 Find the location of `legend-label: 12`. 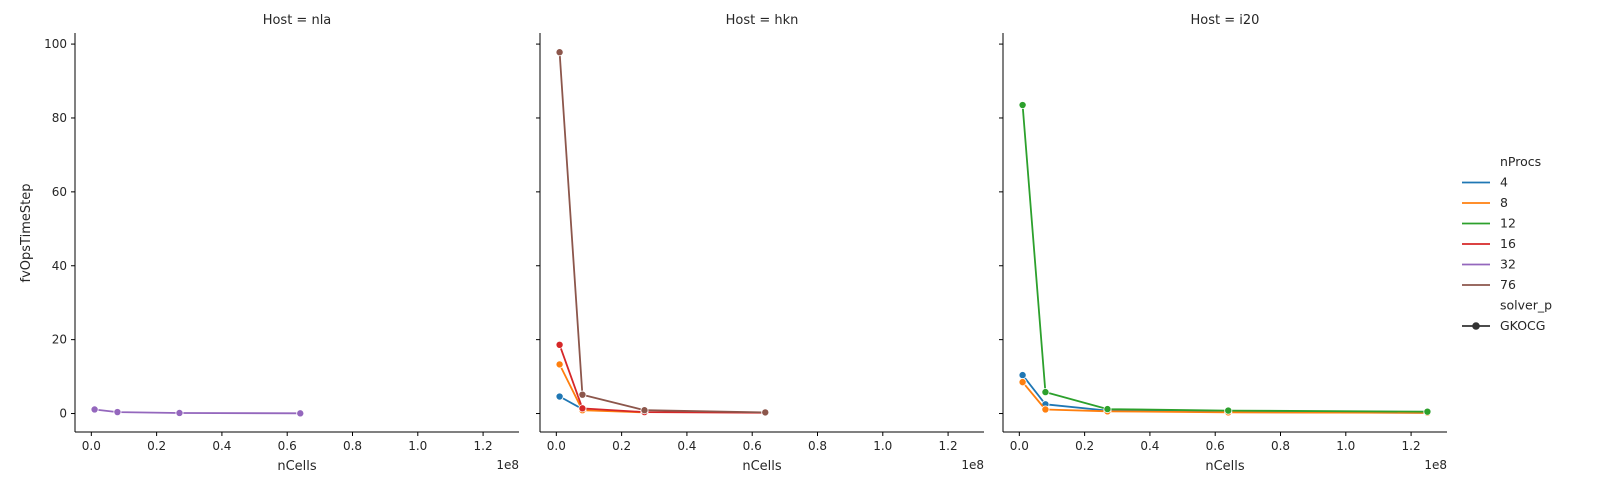

legend-label: 12 is located at coordinates (1508, 223).